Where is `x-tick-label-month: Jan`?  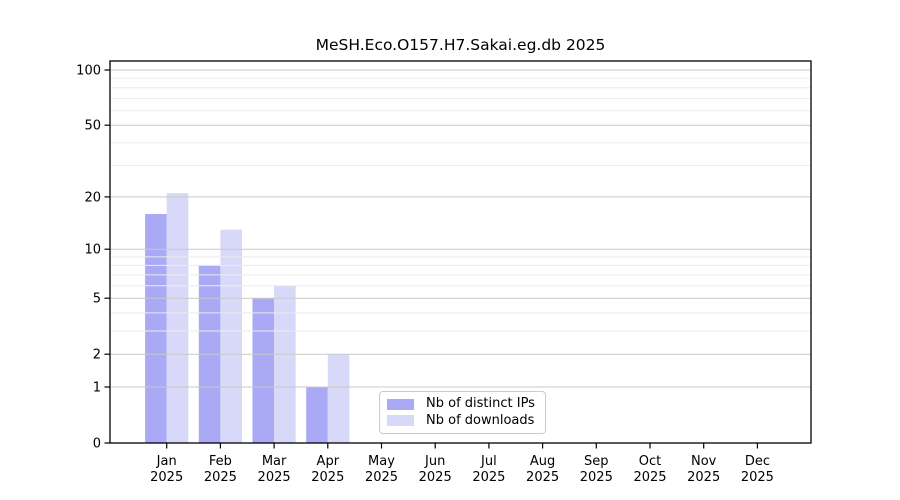 x-tick-label-month: Jan is located at coordinates (166, 461).